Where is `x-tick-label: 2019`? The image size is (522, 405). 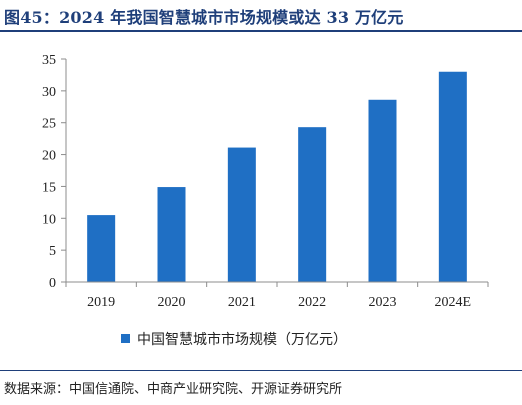 x-tick-label: 2019 is located at coordinates (101, 302).